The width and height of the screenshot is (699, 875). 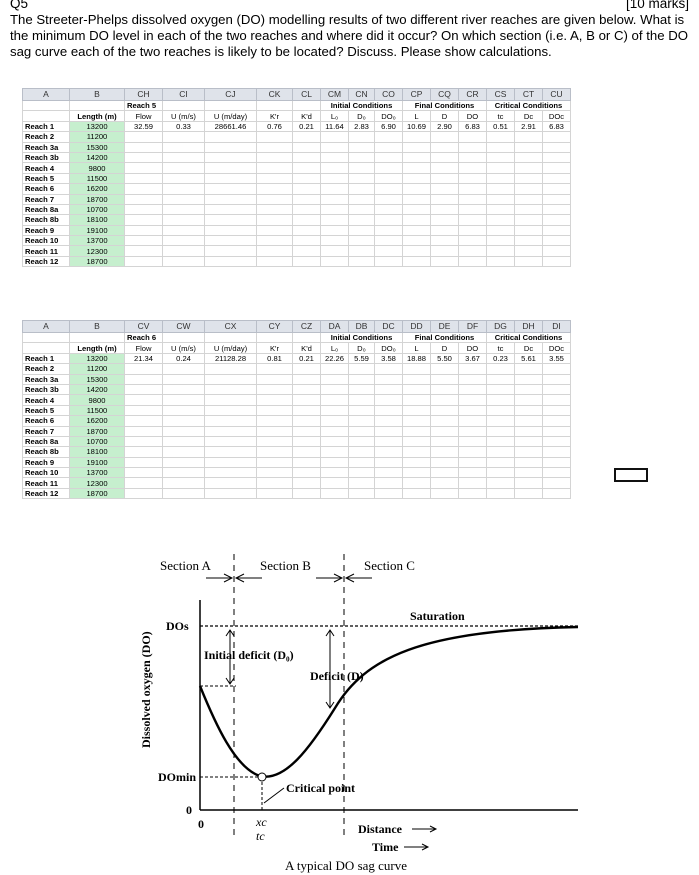 I want to click on column-header: DG, so click(x=500, y=326).